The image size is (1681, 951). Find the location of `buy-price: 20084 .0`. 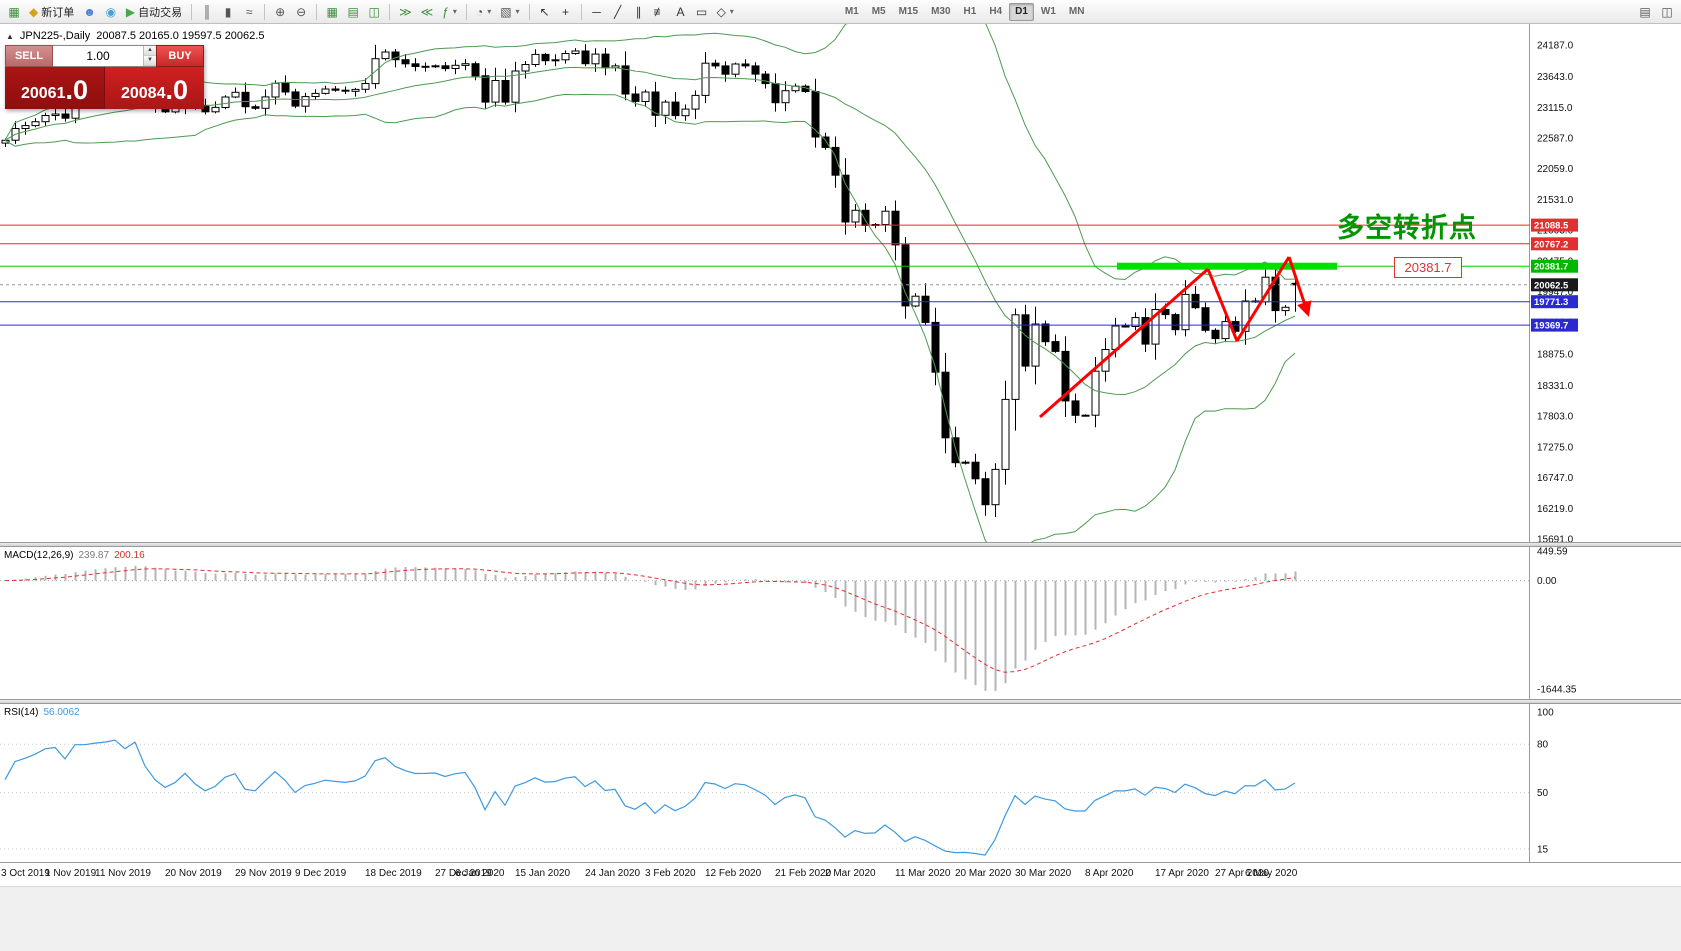

buy-price: 20084 .0 is located at coordinates (154, 88).